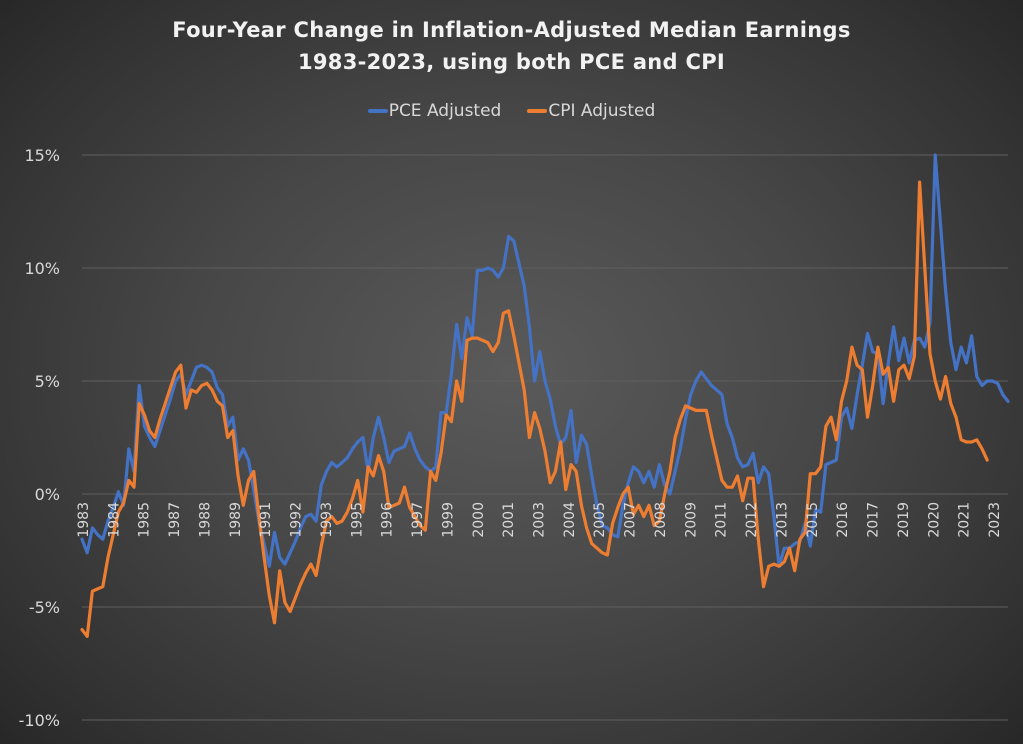 Image resolution: width=1023 pixels, height=744 pixels. Describe the element at coordinates (691, 520) in the screenshot. I see `x-tick-label: 2009` at that location.